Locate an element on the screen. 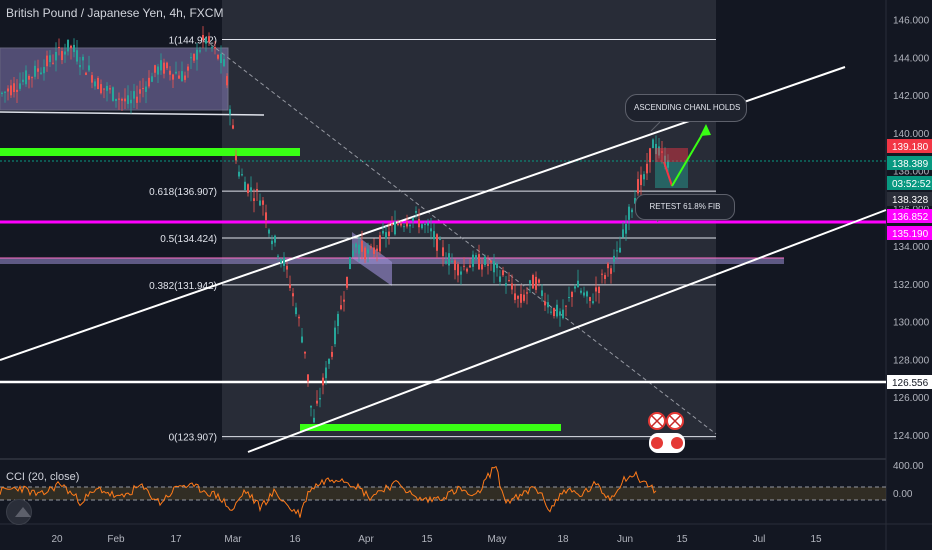  green-support-zone is located at coordinates (430, 427).